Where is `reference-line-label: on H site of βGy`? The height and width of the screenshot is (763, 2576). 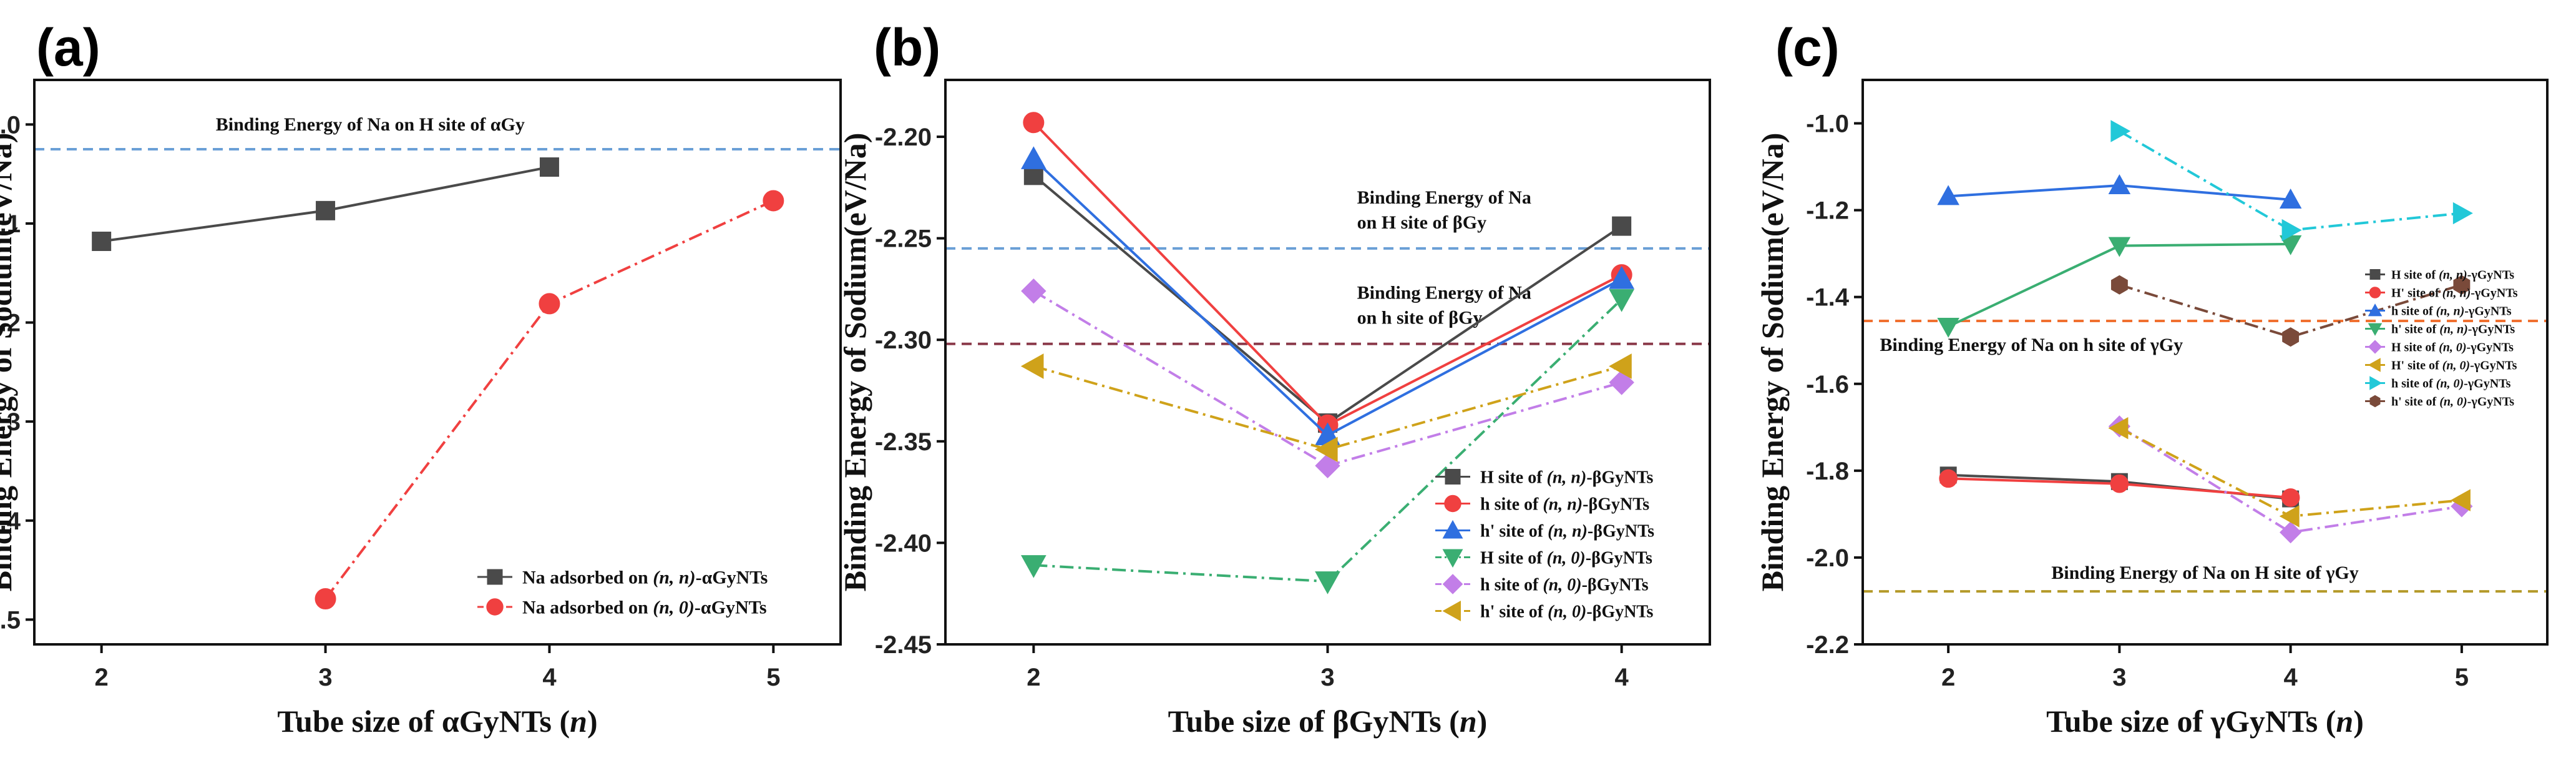 reference-line-label: on H site of βGy is located at coordinates (1421, 223).